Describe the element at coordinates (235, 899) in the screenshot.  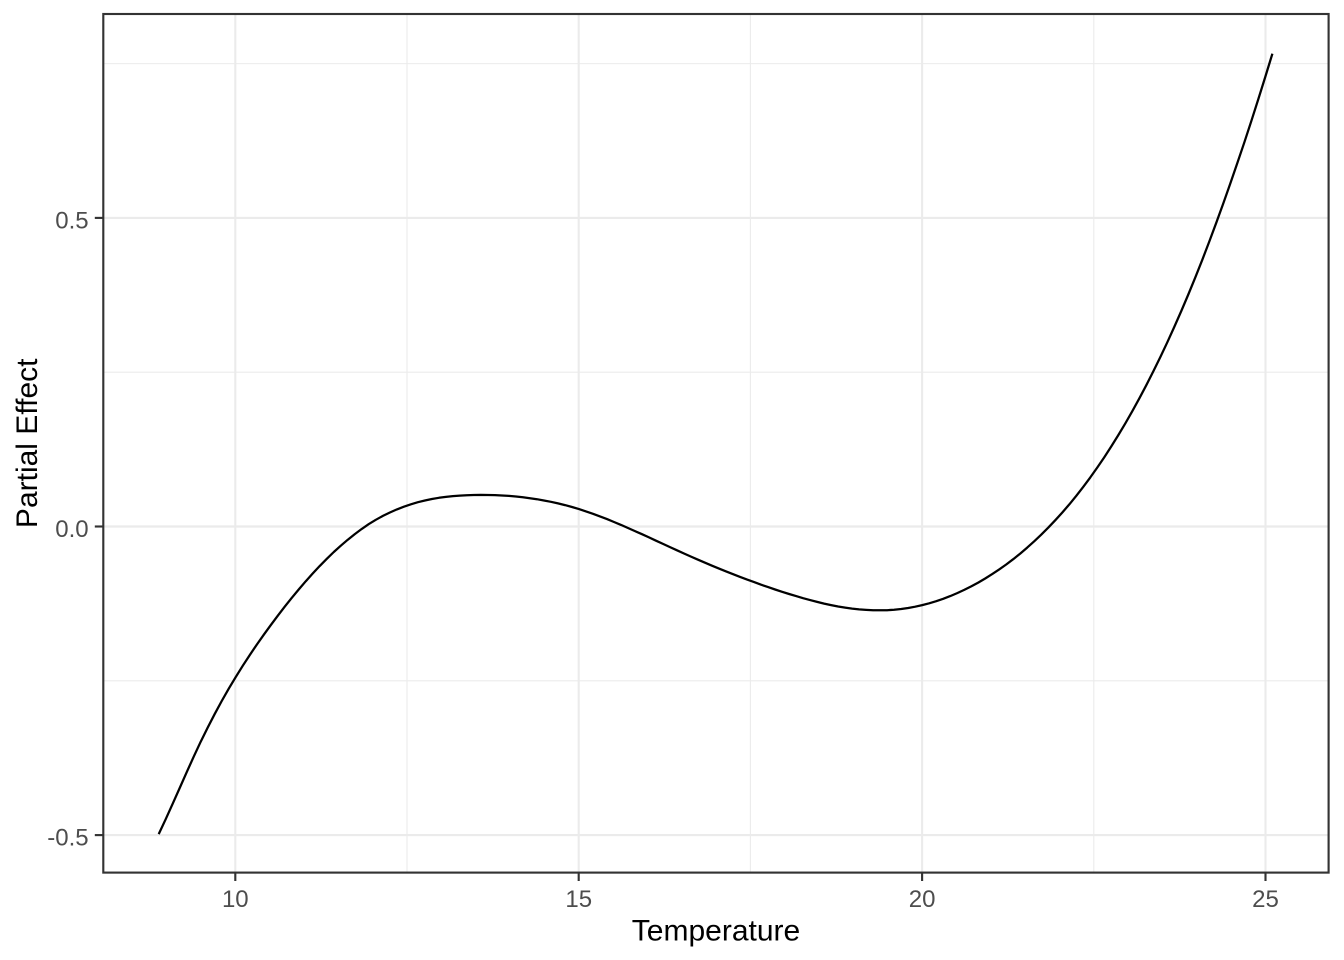
I see `svg-text: 10` at that location.